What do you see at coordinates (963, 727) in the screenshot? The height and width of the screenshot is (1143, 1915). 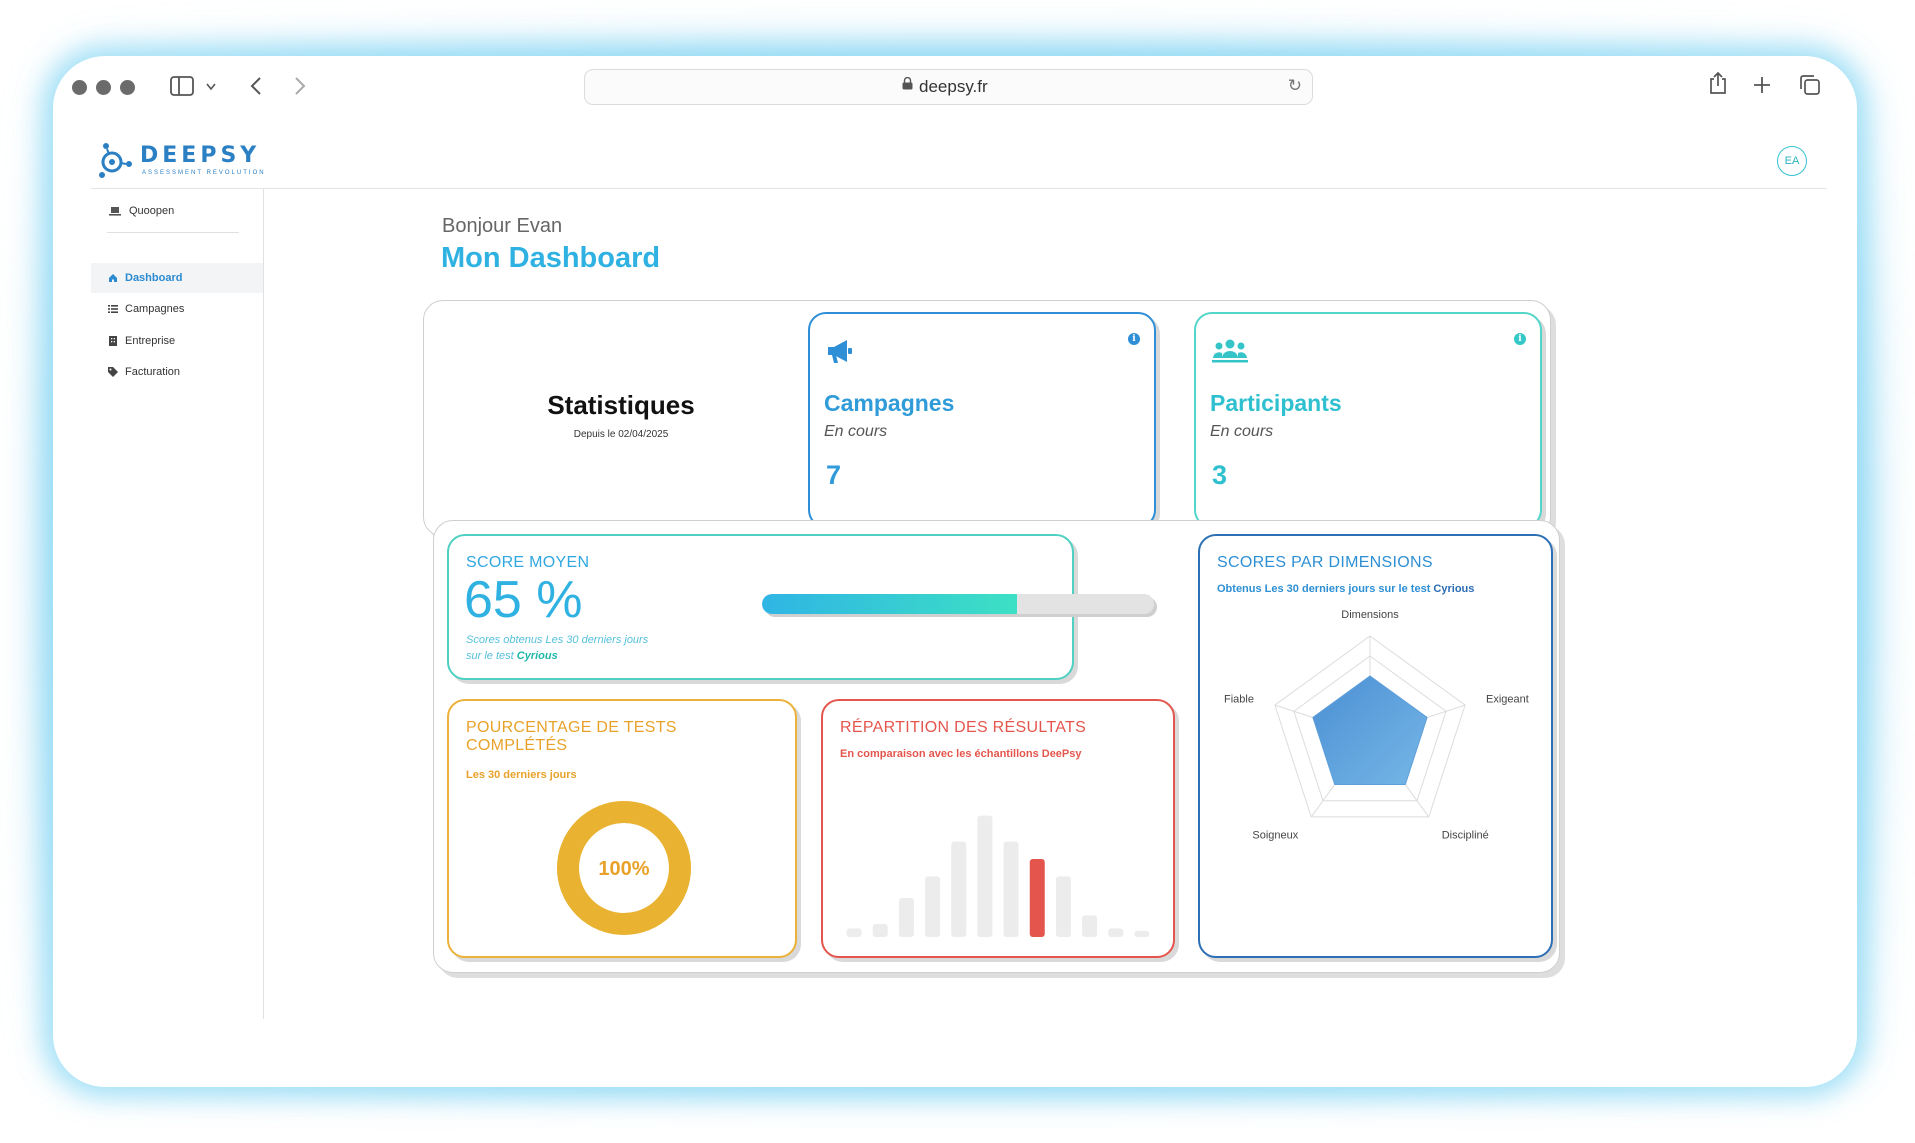 I see `repartition-title: RÉPARTITION DES RÉSULTATS` at bounding box center [963, 727].